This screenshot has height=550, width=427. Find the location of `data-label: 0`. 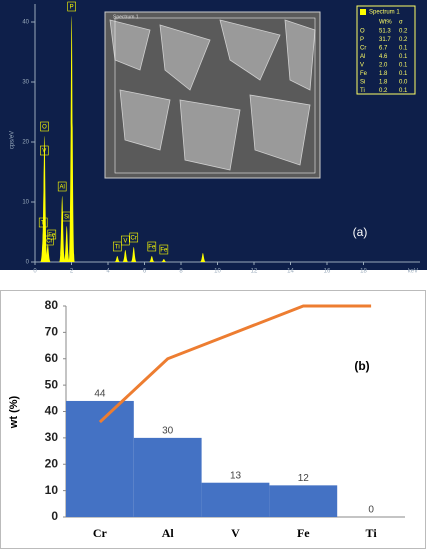

data-label: 0 is located at coordinates (371, 510).